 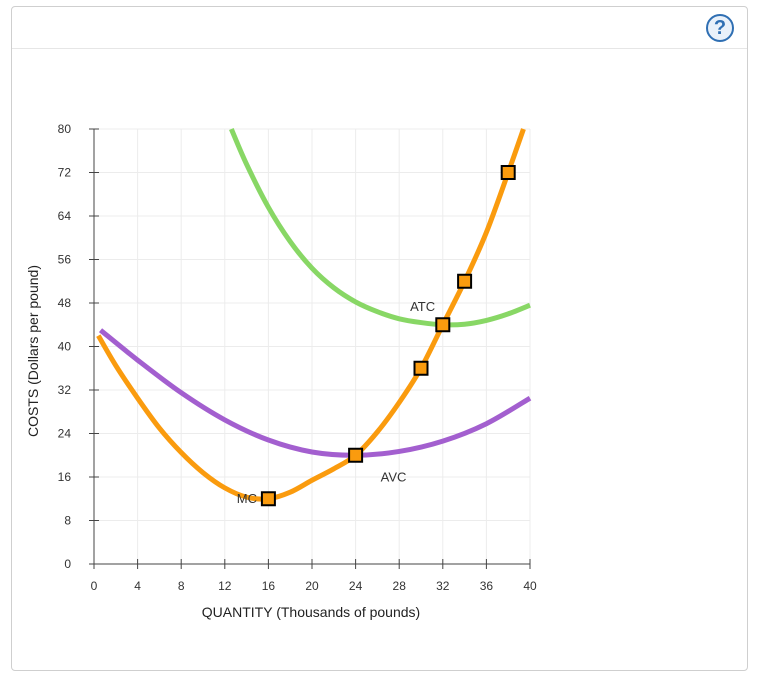 I want to click on x-tick-label: 0, so click(x=94, y=586).